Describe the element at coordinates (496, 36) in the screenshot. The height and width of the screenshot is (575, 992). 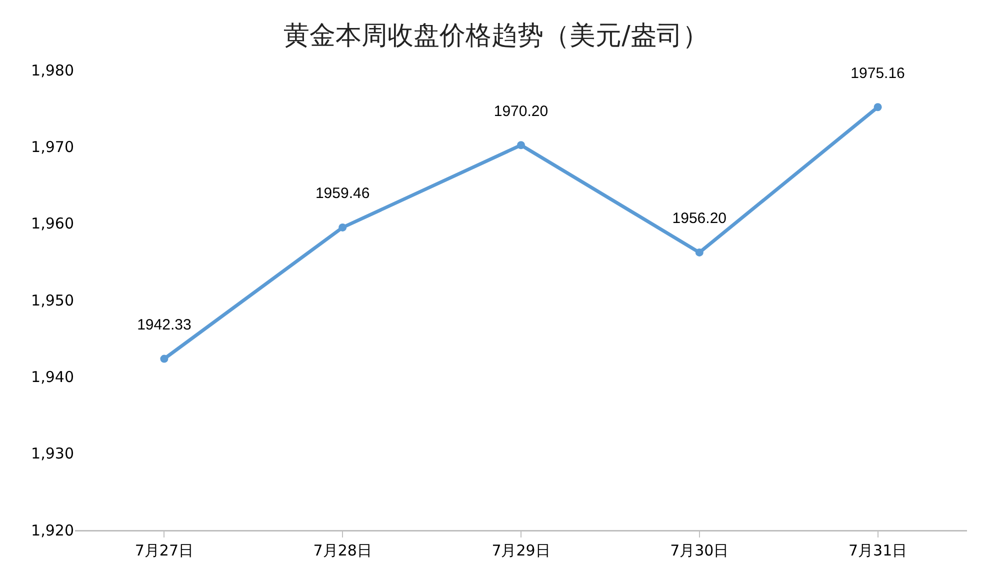
I see `chart-title: 黄金本周收盘价格趋势（美元/盎司）` at that location.